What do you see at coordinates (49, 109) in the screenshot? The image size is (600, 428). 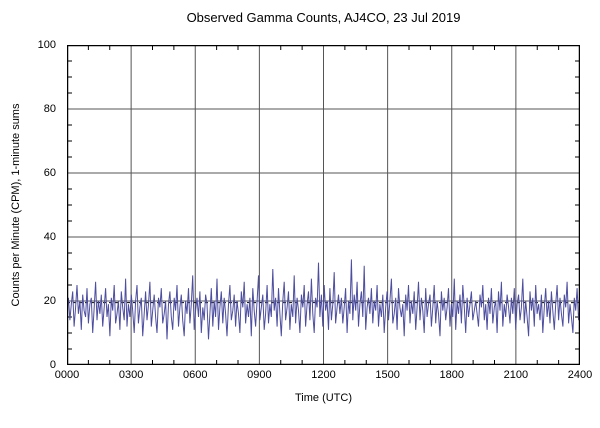 I see `y-tick-label: 80` at bounding box center [49, 109].